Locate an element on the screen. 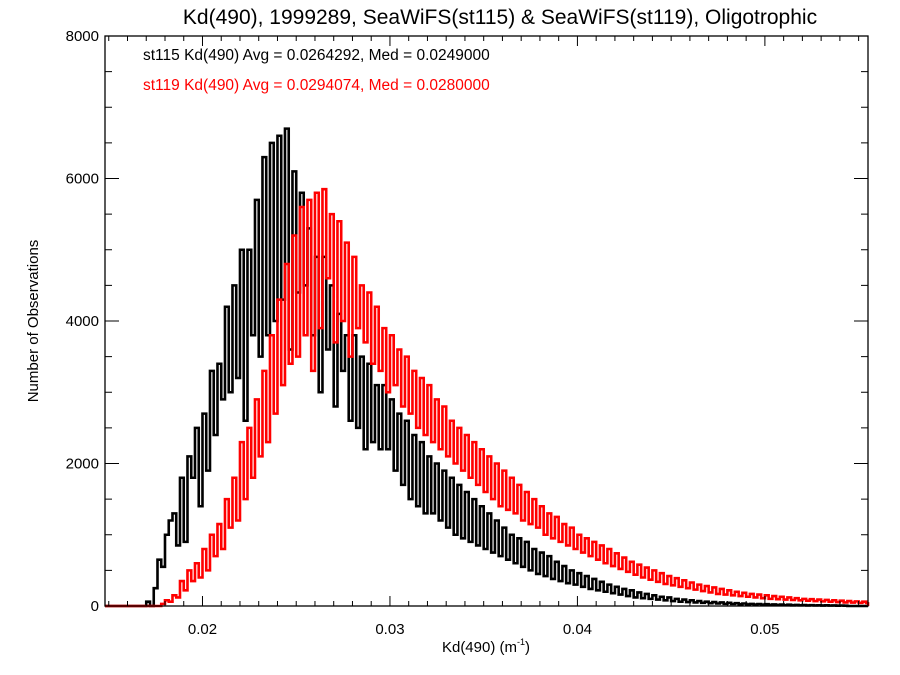  y-tick-label: 2000 is located at coordinates (82, 464).